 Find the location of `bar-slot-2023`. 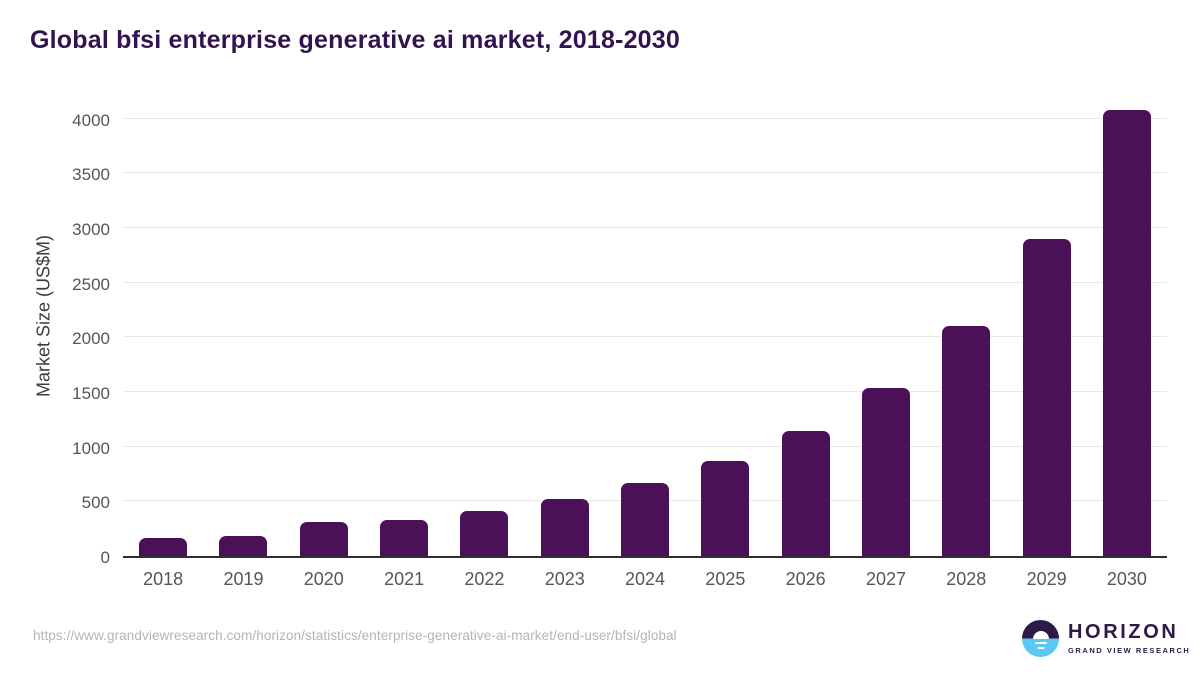

bar-slot-2023 is located at coordinates (565, 328).